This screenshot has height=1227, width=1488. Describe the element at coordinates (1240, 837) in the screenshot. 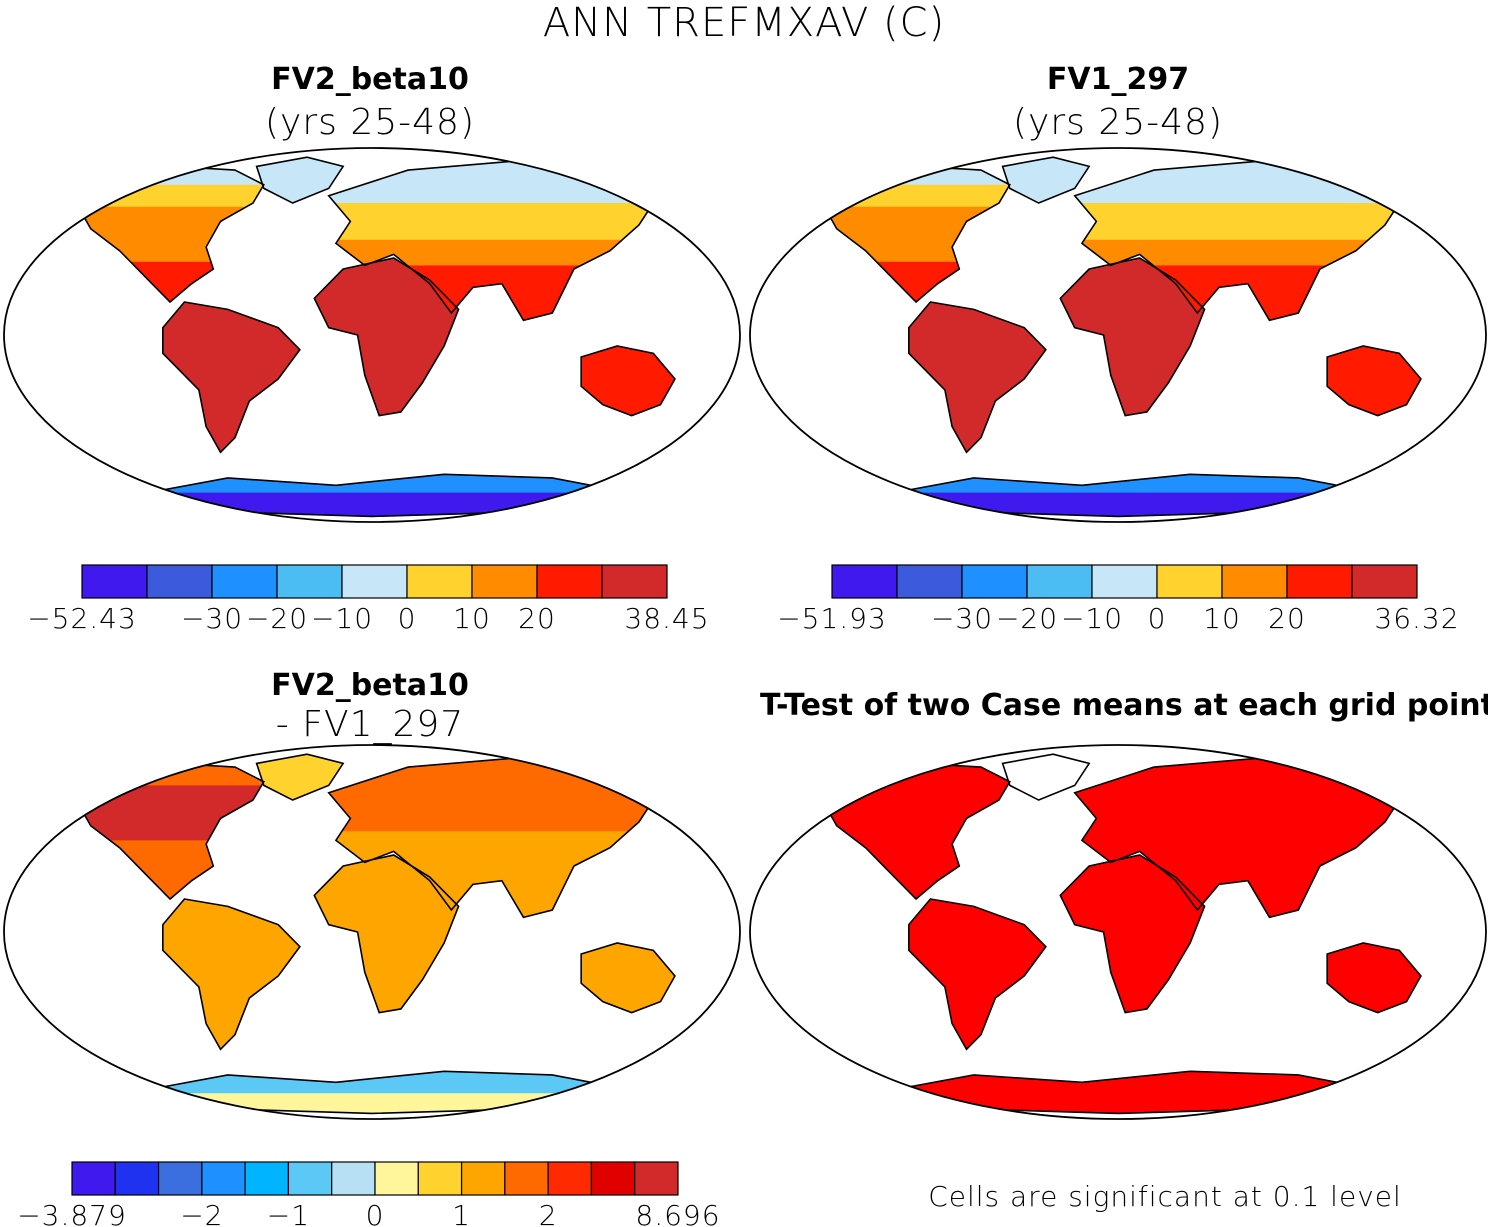

I see `landmass-eurasia` at that location.